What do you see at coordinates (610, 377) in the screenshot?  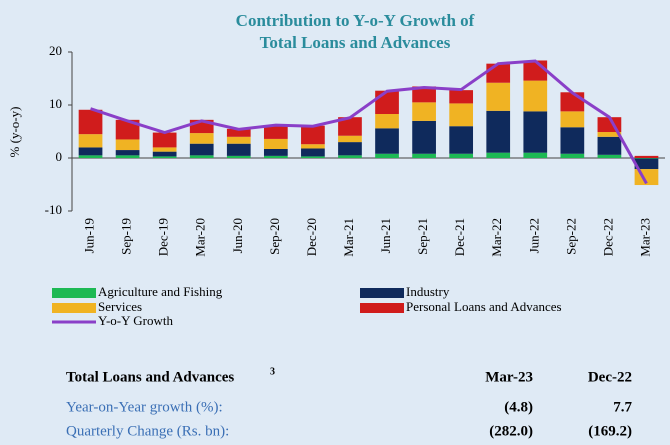 I see `table-header: Dec-22` at bounding box center [610, 377].